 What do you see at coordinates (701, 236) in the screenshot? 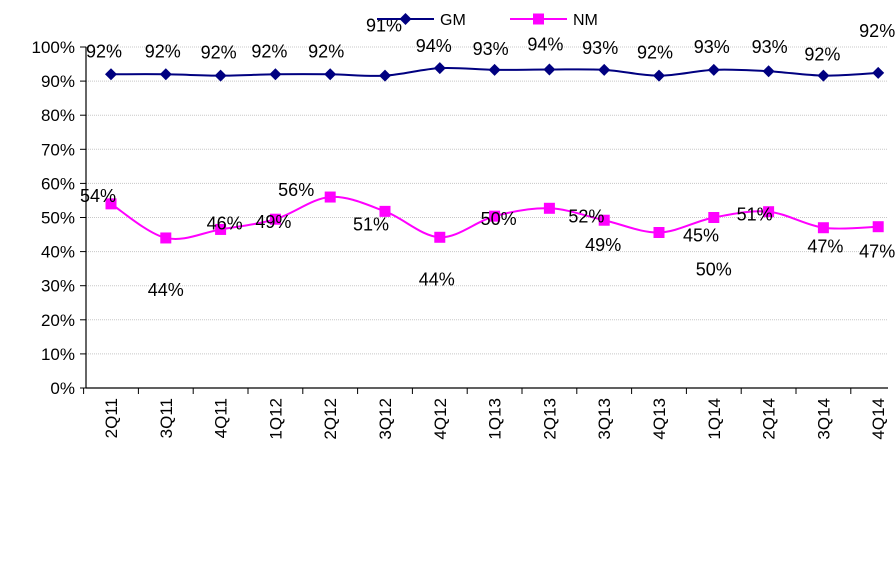
I see `data-label-nm: 45%` at bounding box center [701, 236].